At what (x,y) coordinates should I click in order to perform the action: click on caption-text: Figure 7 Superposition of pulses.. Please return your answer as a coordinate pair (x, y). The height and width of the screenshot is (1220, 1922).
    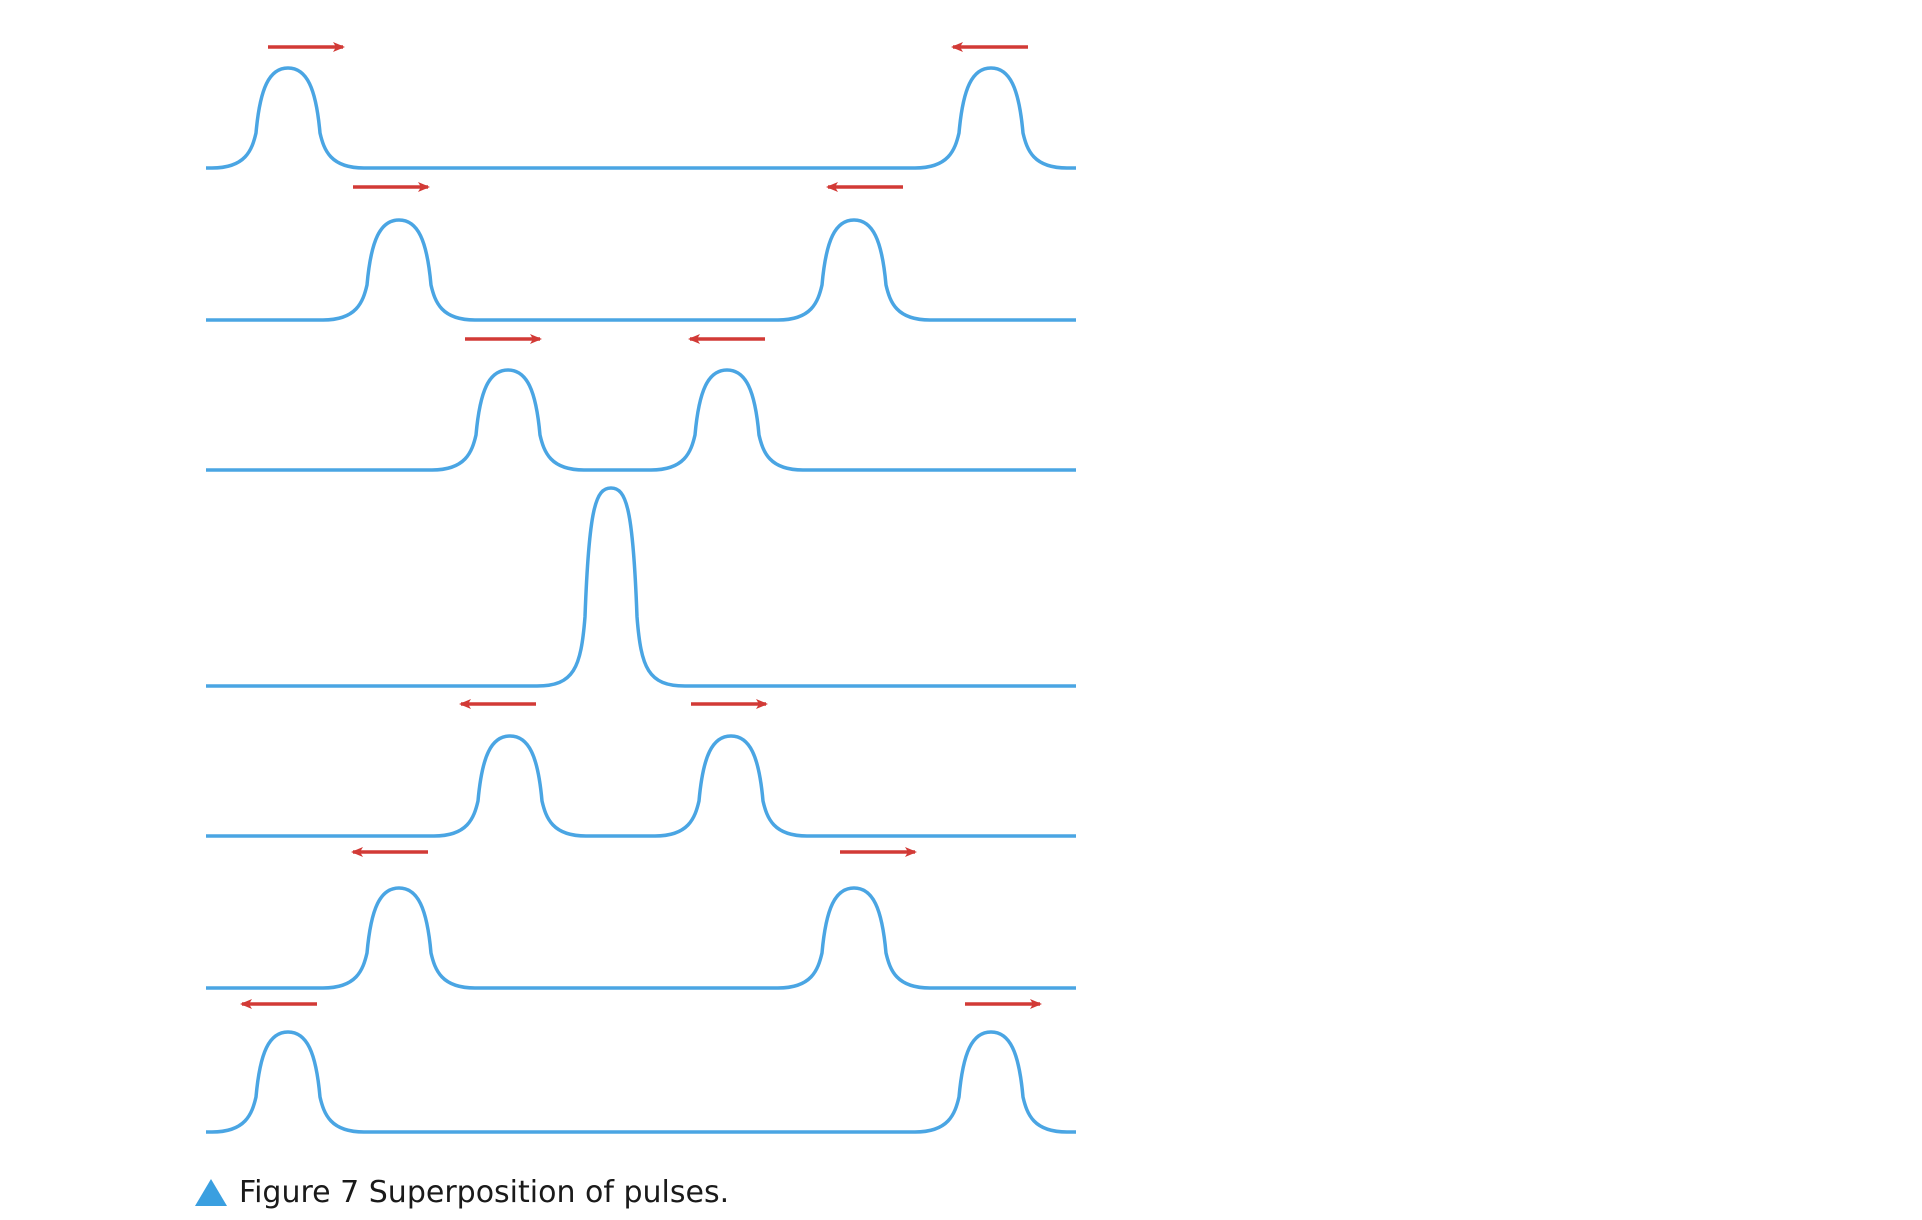
    Looking at the image, I should click on (484, 1192).